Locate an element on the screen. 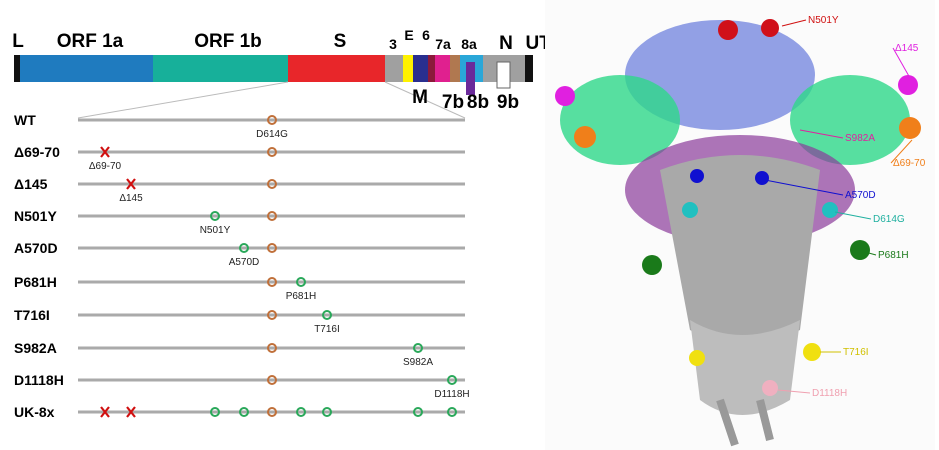  variant-name: Δ145 is located at coordinates (31, 184).